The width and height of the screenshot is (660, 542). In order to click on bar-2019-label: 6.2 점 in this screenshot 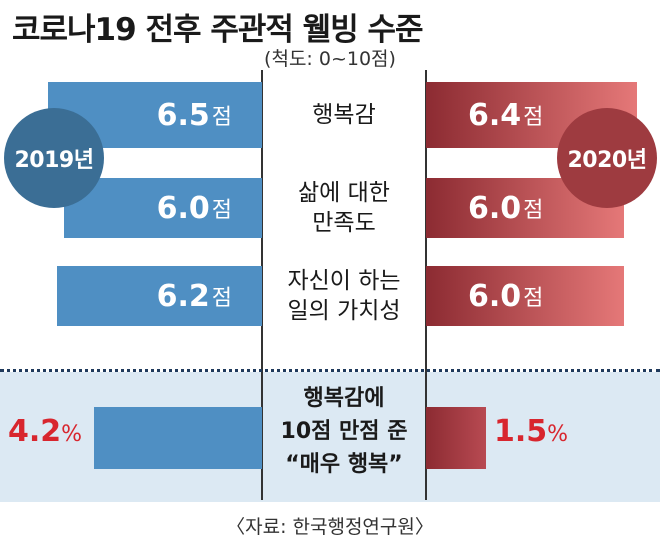, I will do `click(194, 296)`.